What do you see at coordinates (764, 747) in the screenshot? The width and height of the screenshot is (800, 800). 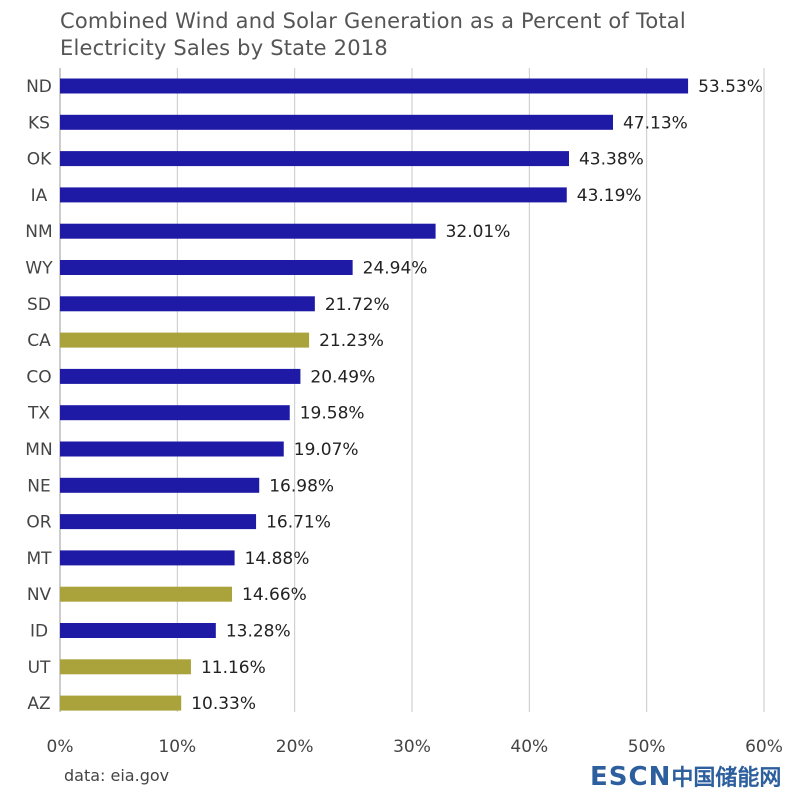 I see `x-tick-label: 60%` at bounding box center [764, 747].